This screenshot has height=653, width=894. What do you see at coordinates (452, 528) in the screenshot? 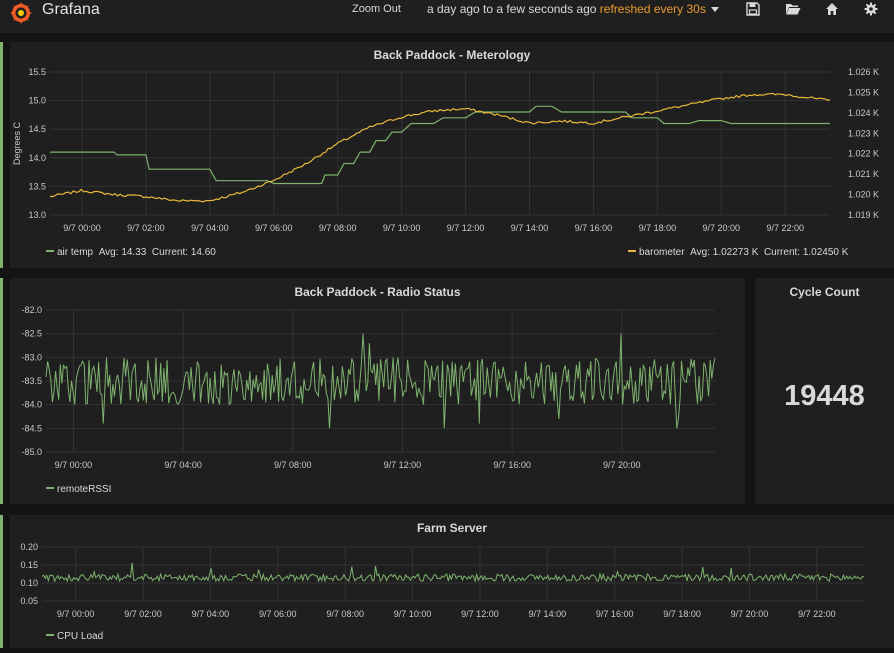
I see `panel-title: Farm Server` at bounding box center [452, 528].